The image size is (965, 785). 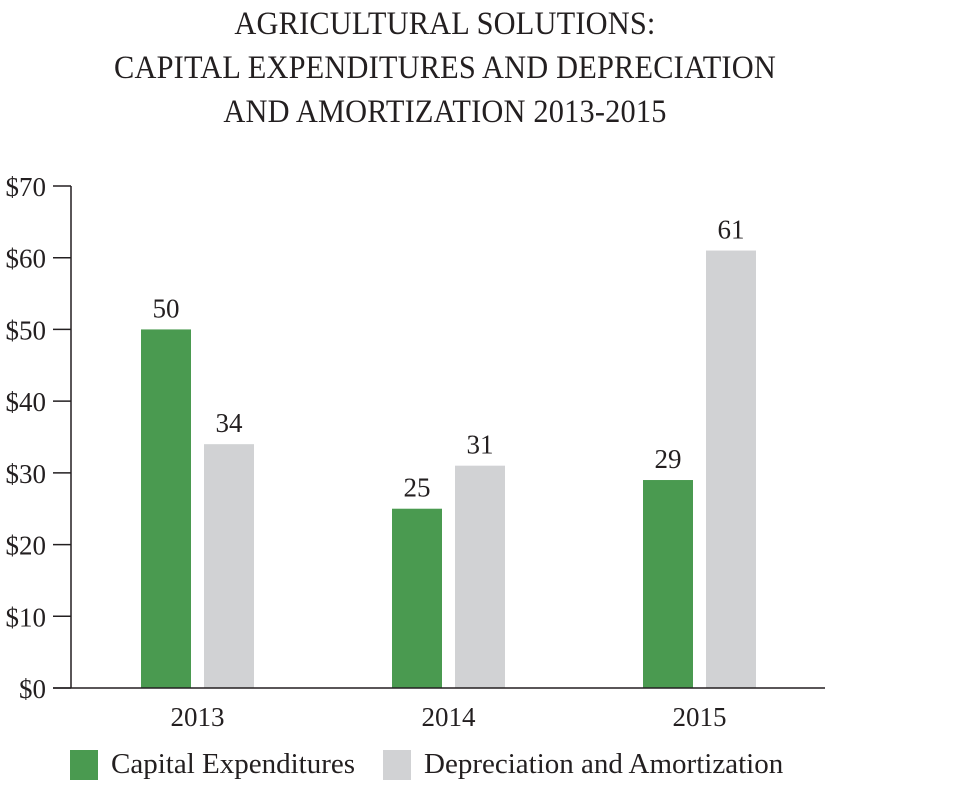 I want to click on y-tick-label: $60, so click(x=26, y=259).